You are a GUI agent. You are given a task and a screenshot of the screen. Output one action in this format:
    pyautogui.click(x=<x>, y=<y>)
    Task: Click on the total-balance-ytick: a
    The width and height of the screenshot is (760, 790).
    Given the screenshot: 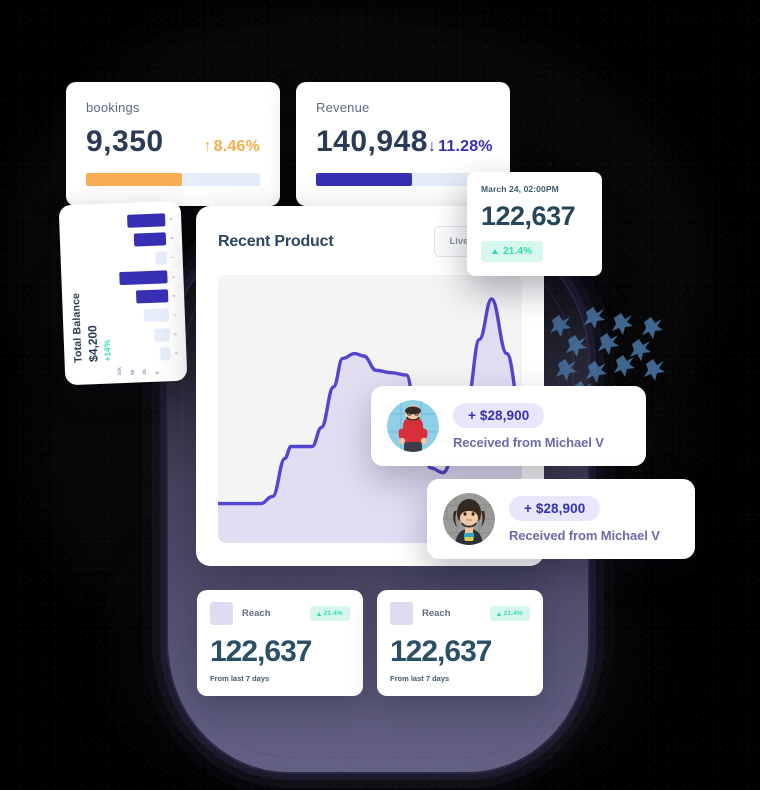 What is the action you would take?
    pyautogui.click(x=176, y=353)
    